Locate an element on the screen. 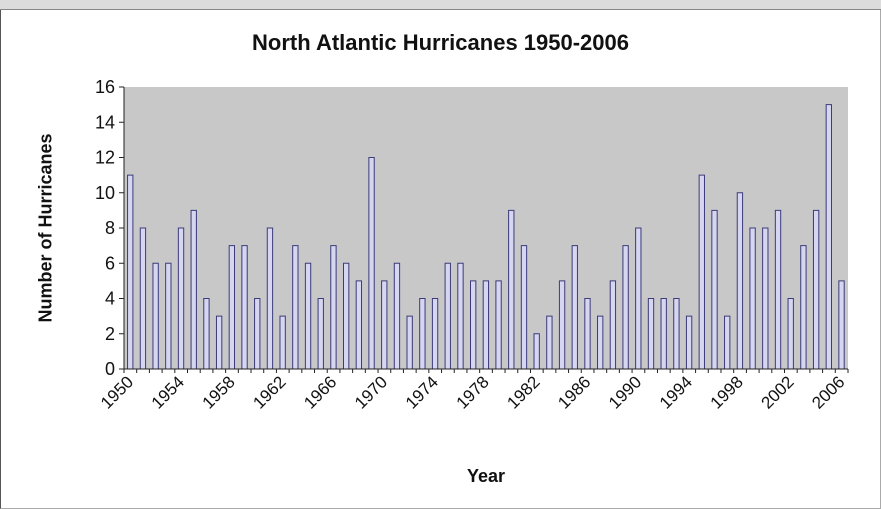 This screenshot has height=509, width=881. bar-1975 is located at coordinates (447, 316).